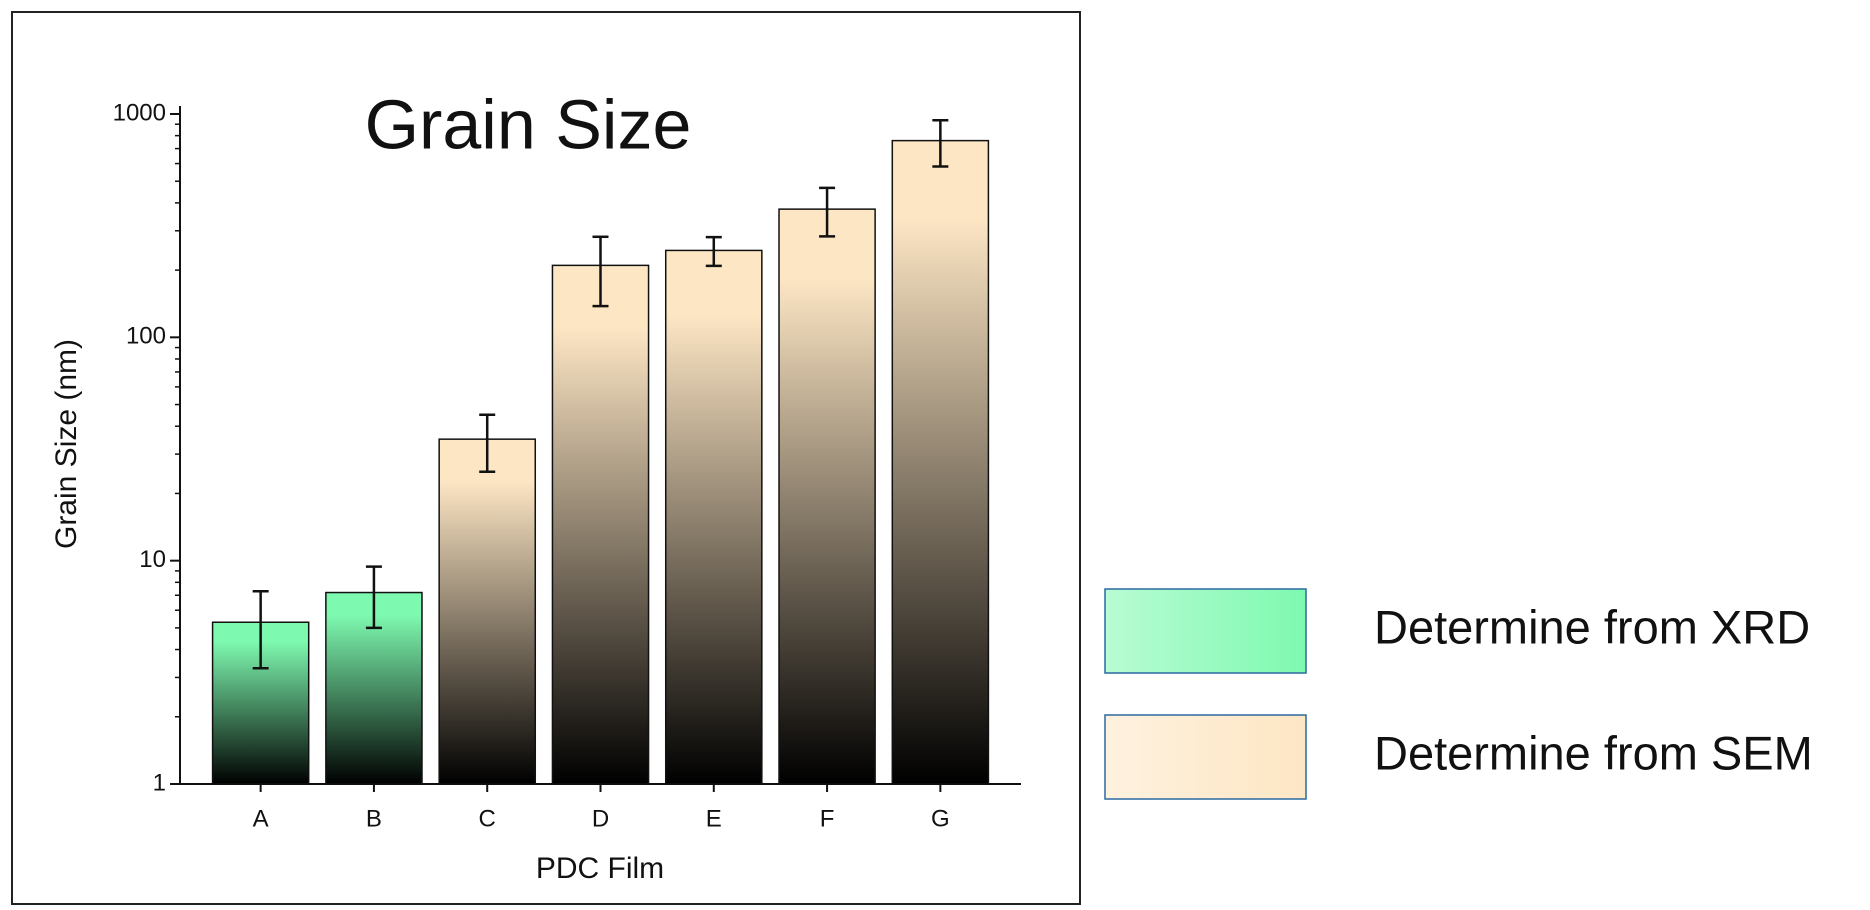 Image resolution: width=1870 pixels, height=910 pixels. Describe the element at coordinates (528, 124) in the screenshot. I see `chart-title: Grain Size` at that location.